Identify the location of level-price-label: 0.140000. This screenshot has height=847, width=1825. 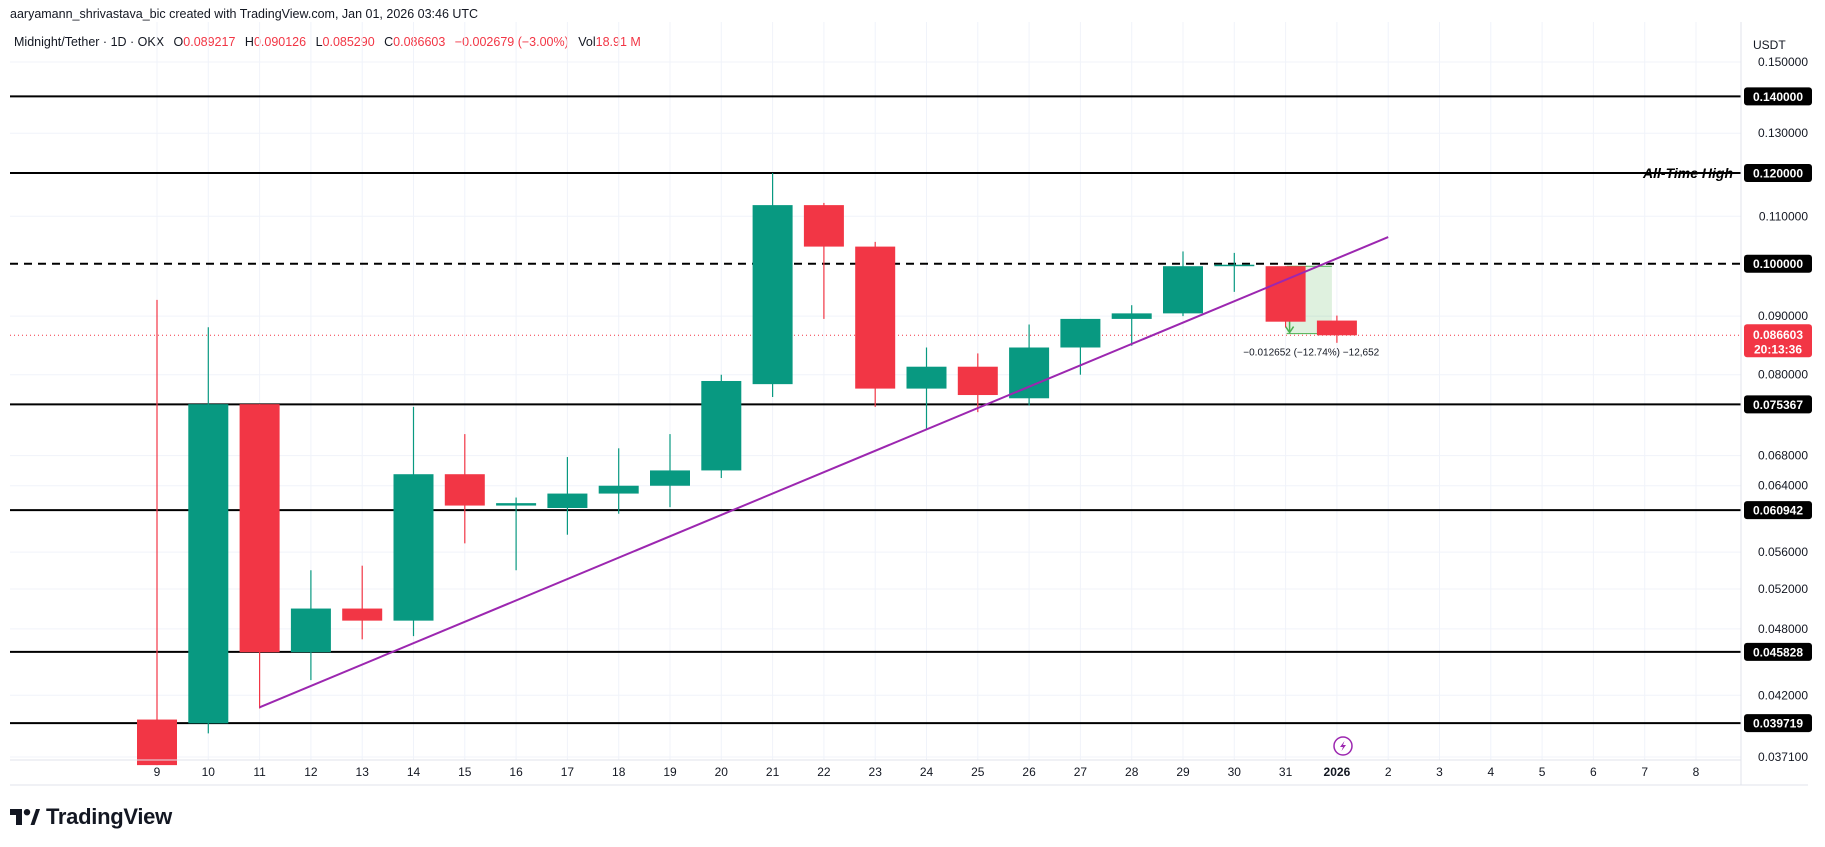
(1778, 97).